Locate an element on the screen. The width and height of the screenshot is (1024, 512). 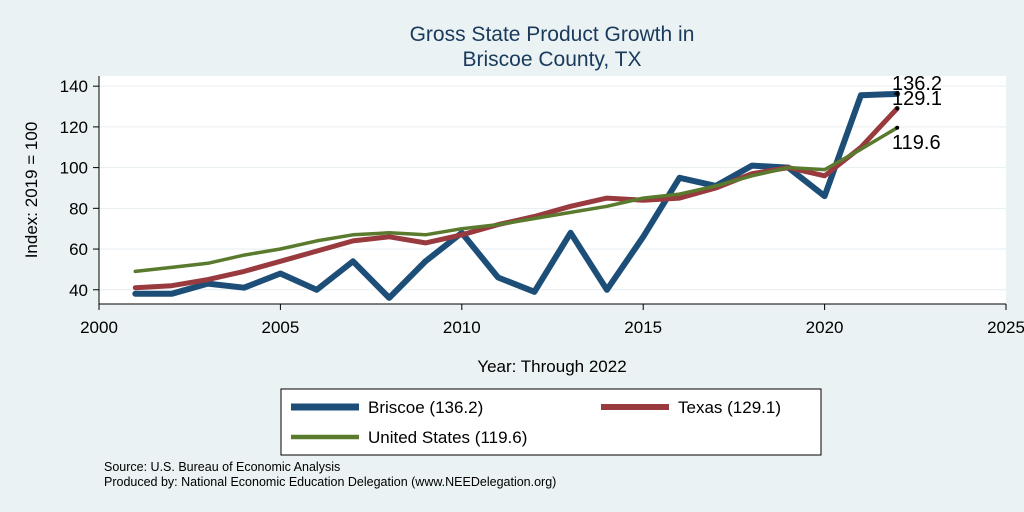
chart-title: Gross State Product Growth in is located at coordinates (552, 34).